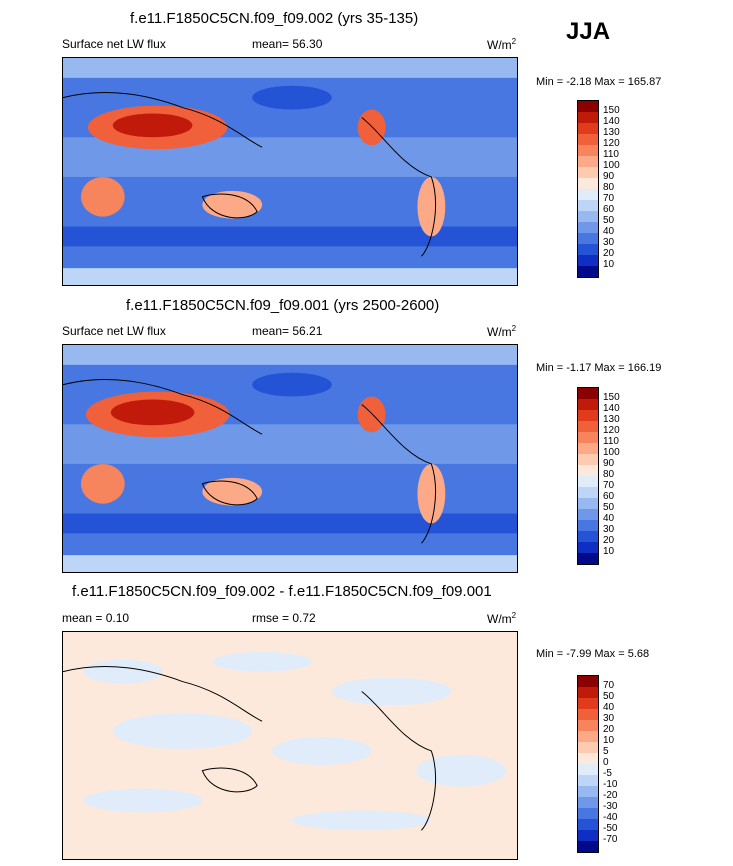 This screenshot has height=866, width=733. Describe the element at coordinates (609, 496) in the screenshot. I see `colorbar-2-label: 60` at that location.